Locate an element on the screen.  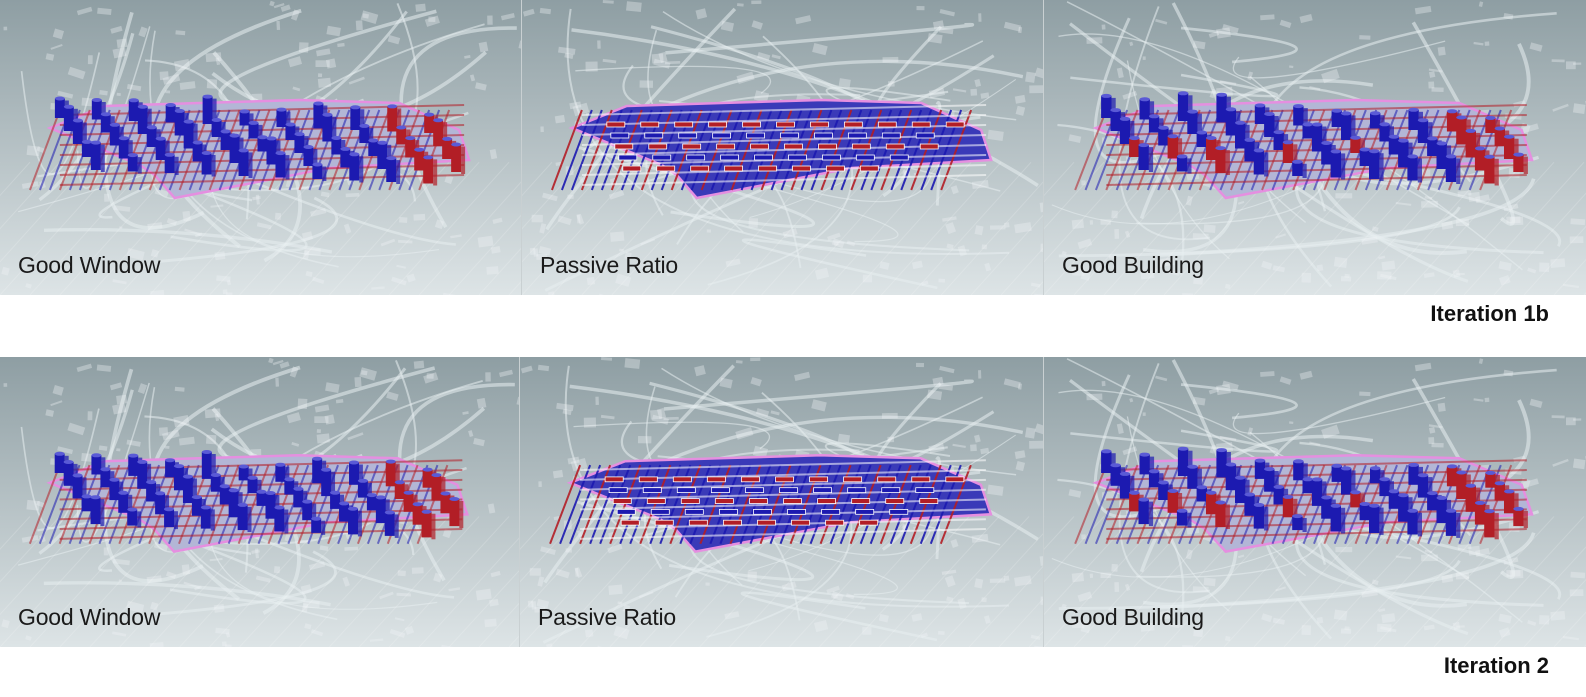
panel-good-building-1b: Good Building is located at coordinates (1315, 147).